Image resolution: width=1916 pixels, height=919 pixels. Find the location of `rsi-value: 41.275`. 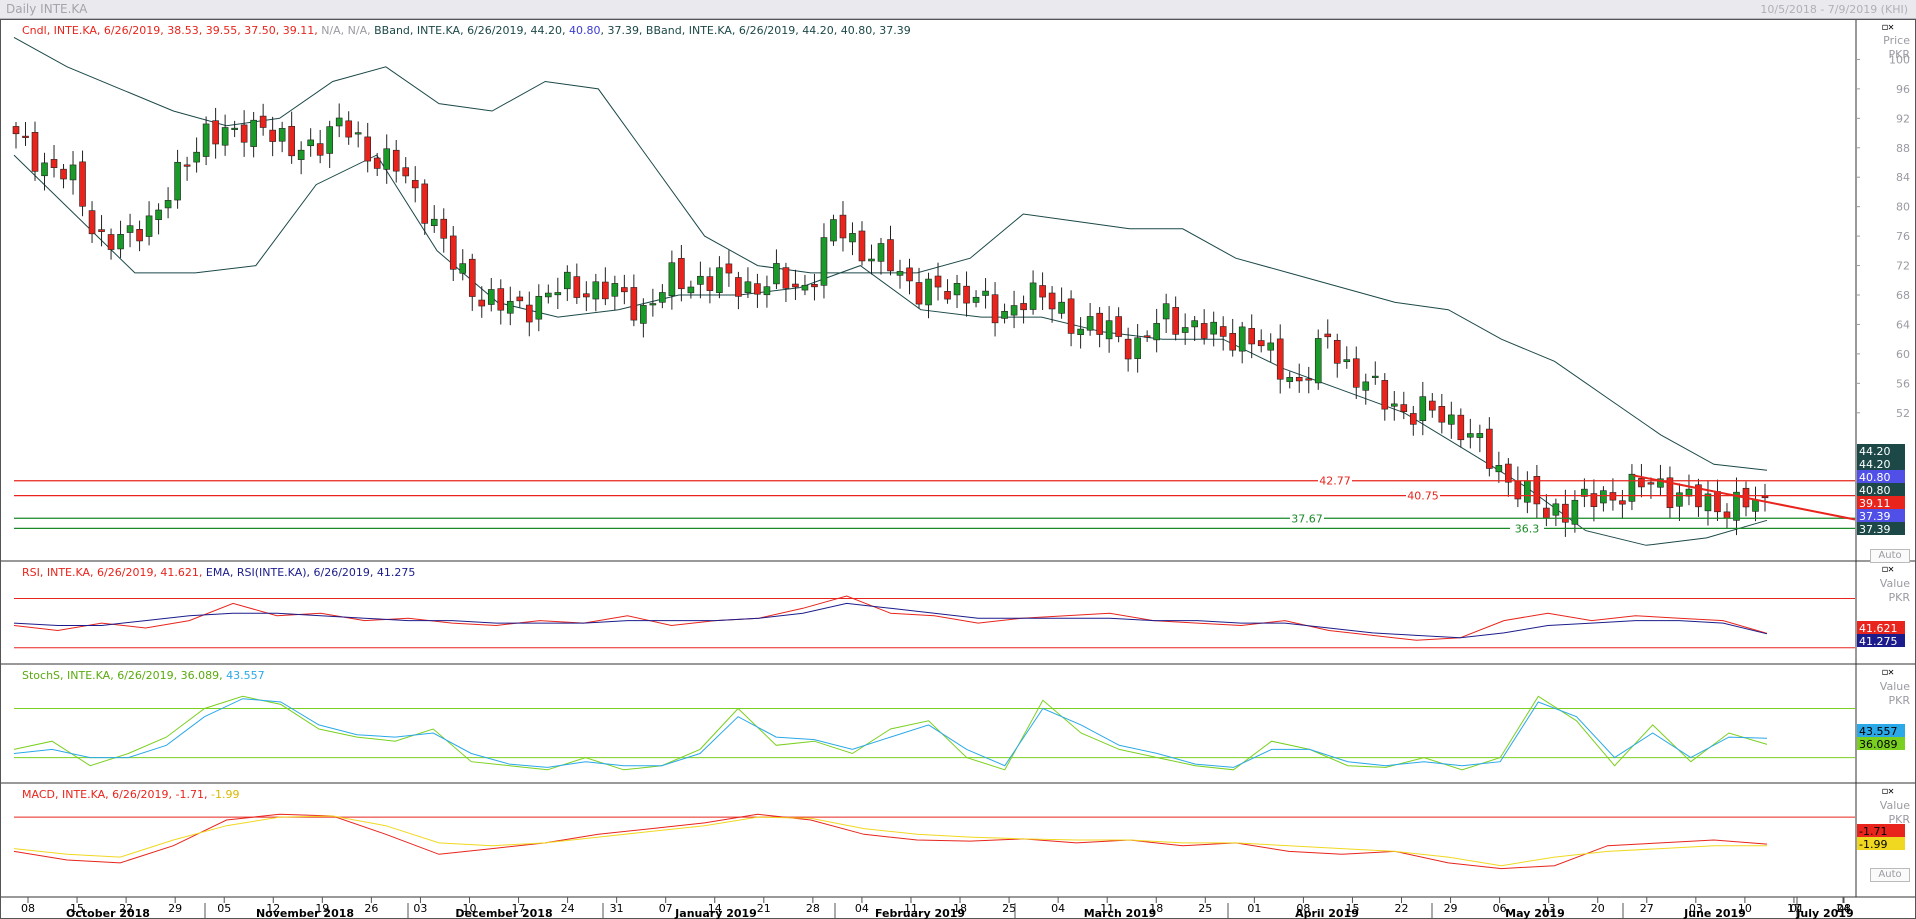

rsi-value: 41.275 is located at coordinates (1878, 641).